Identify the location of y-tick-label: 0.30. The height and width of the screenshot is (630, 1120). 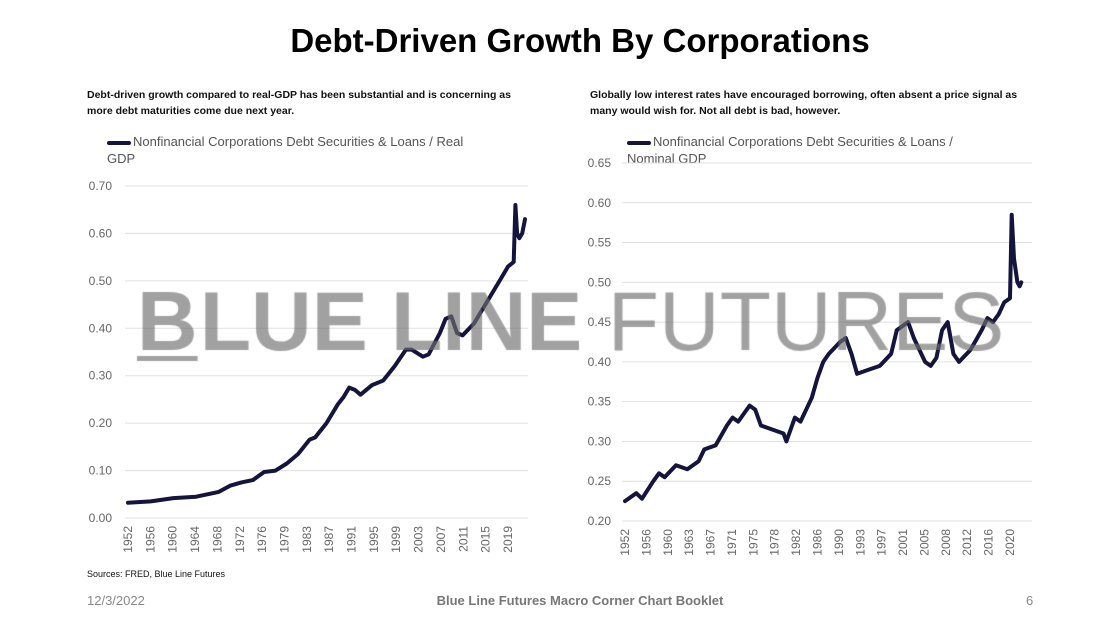
(600, 441).